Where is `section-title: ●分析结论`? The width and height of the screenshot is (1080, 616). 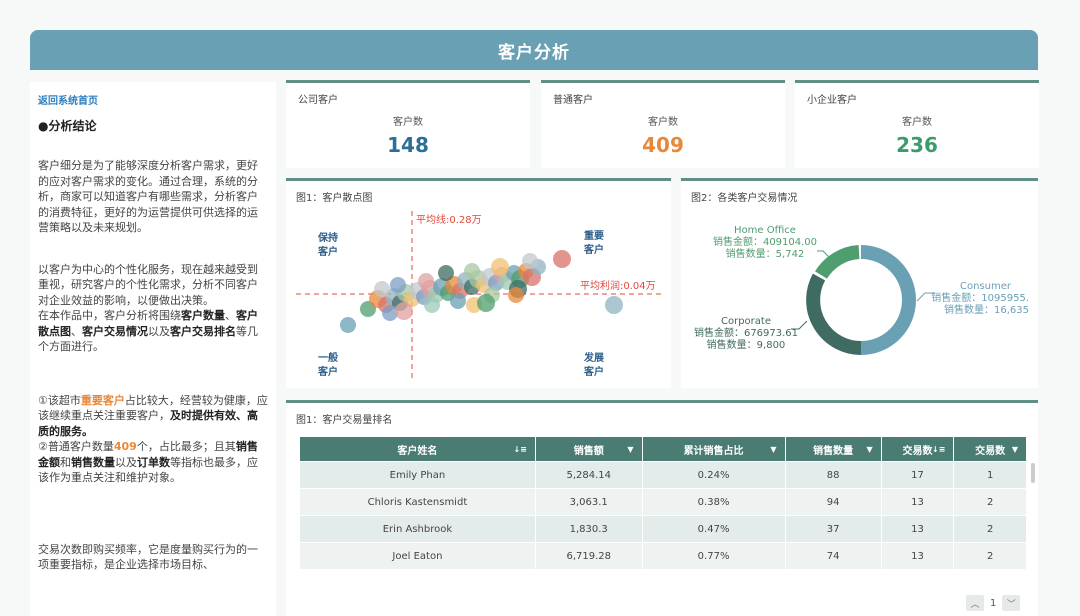 section-title: ●分析结论 is located at coordinates (67, 126).